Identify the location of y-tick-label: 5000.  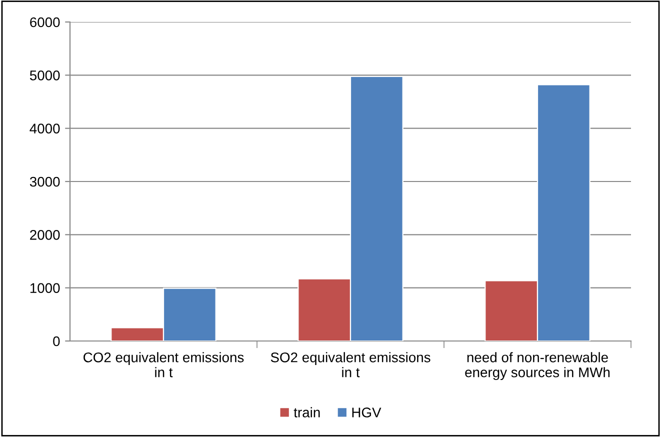
(45, 75).